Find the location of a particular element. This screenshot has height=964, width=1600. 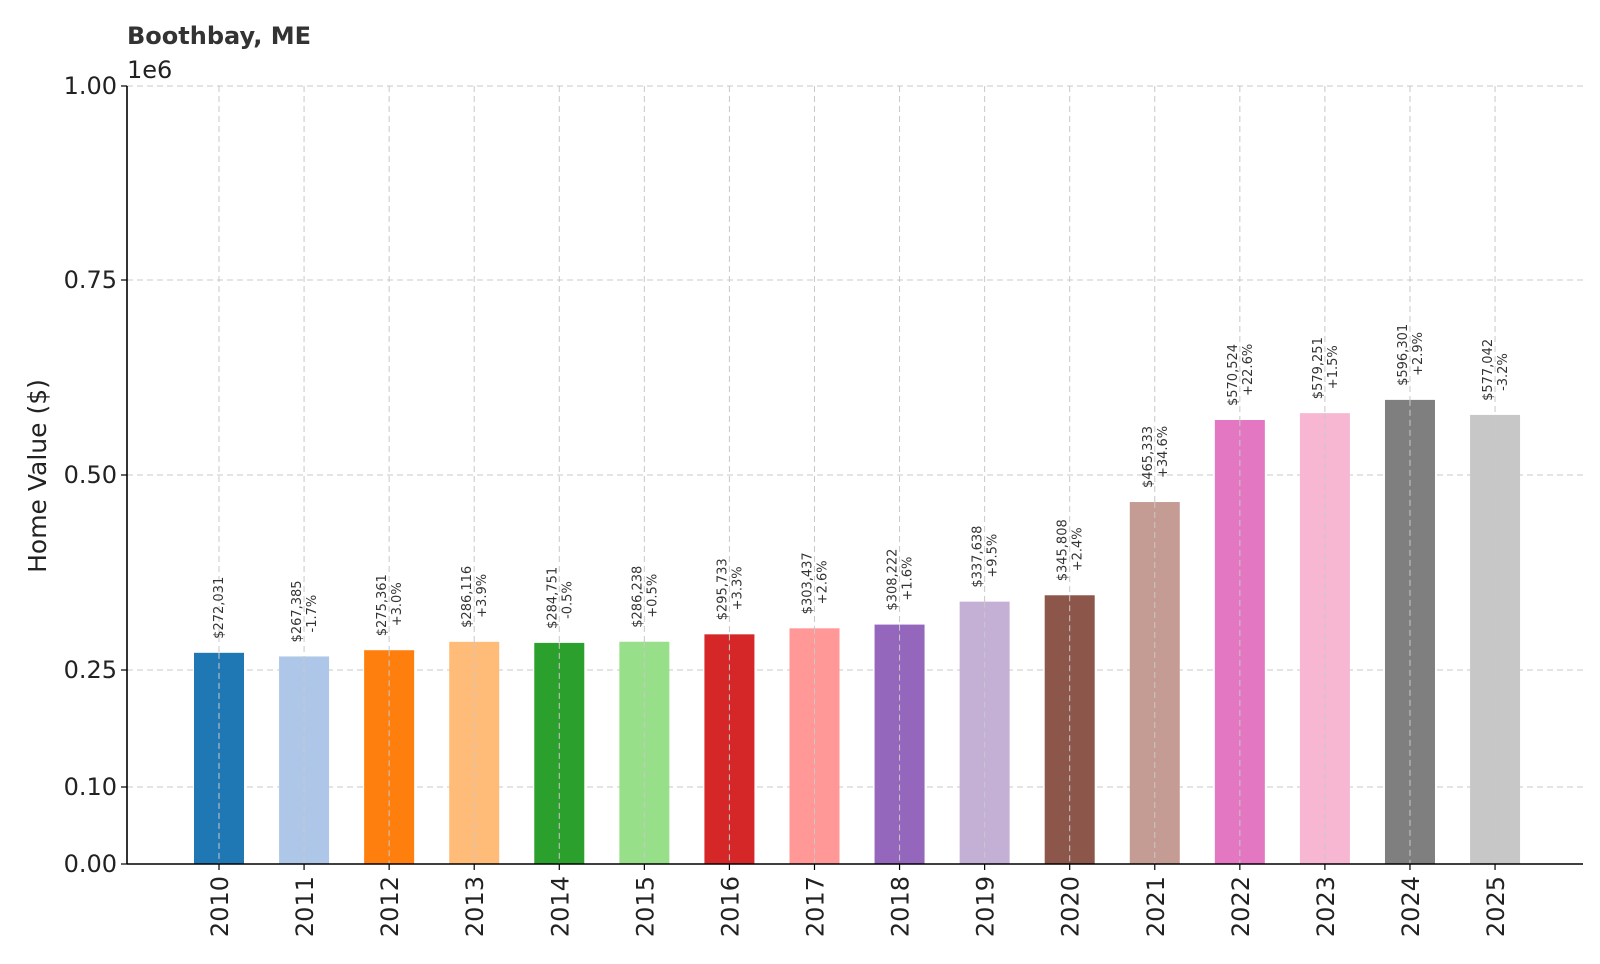

x-tick-label: 2012 is located at coordinates (390, 906).